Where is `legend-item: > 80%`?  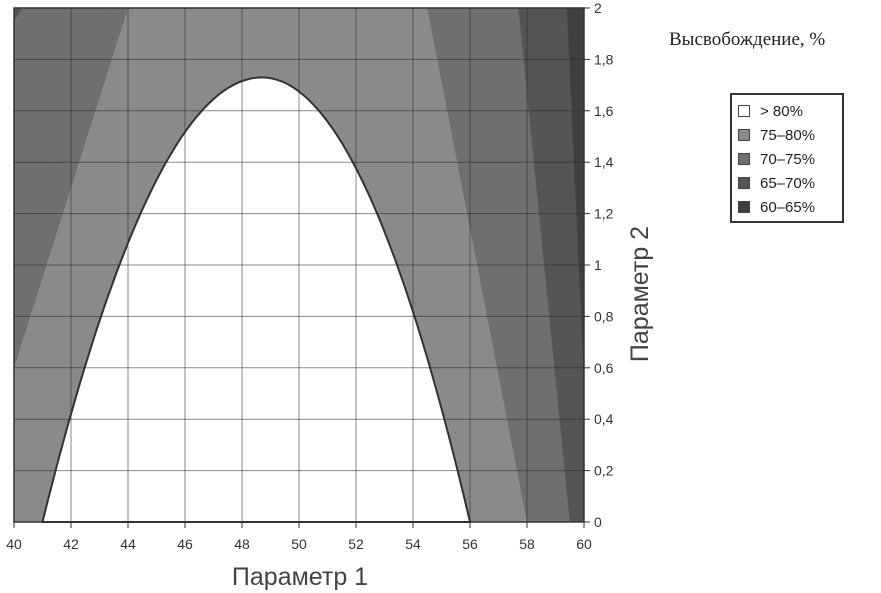
legend-item: > 80% is located at coordinates (790, 111).